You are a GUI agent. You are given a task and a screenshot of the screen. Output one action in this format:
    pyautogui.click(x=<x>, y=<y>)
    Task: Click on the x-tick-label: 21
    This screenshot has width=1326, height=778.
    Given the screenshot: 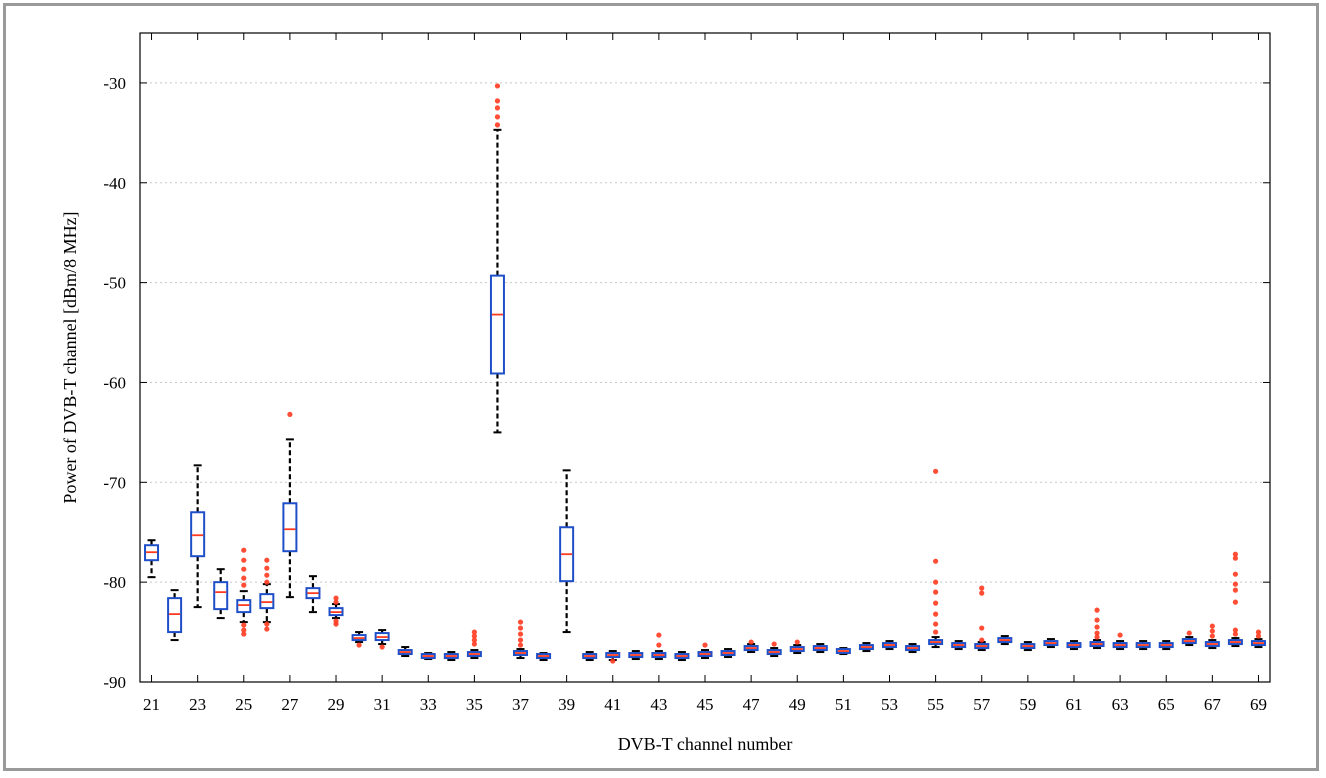 What is the action you would take?
    pyautogui.click(x=151, y=704)
    